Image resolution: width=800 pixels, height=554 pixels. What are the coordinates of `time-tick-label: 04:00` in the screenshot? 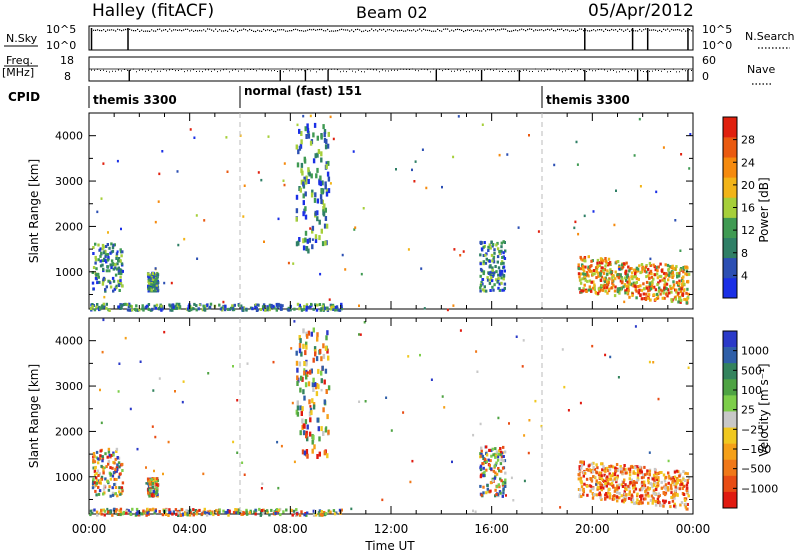 It's located at (189, 529).